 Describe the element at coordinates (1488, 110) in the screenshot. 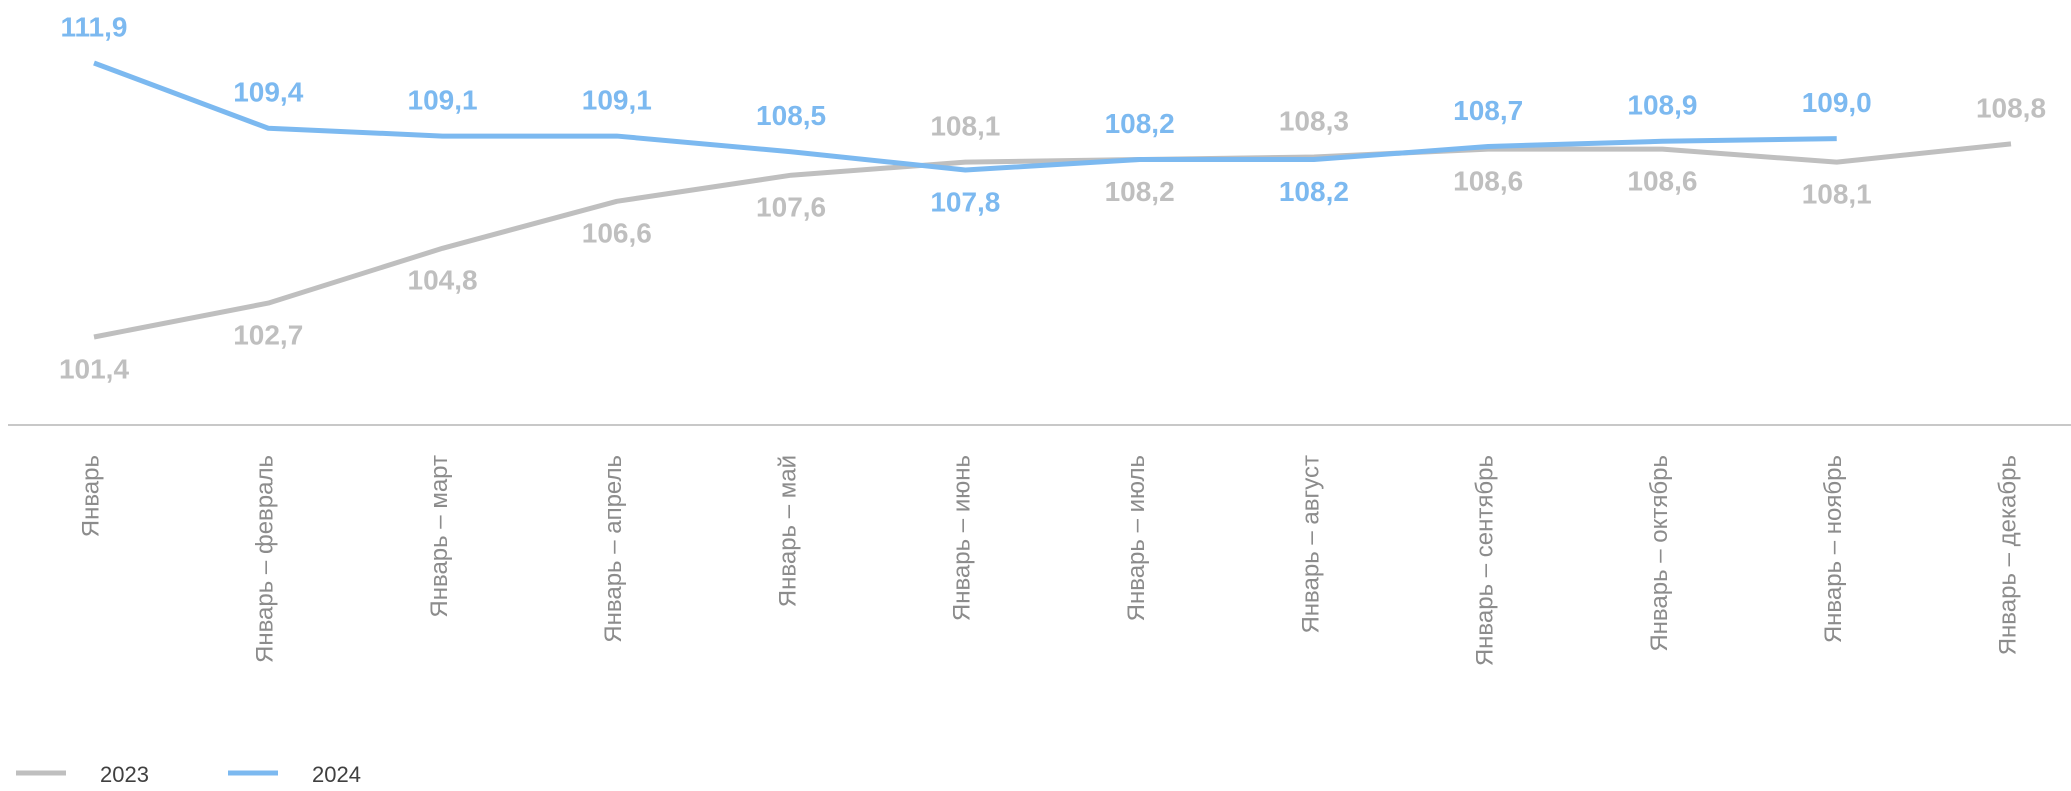

I see `value-label: 108,7` at that location.